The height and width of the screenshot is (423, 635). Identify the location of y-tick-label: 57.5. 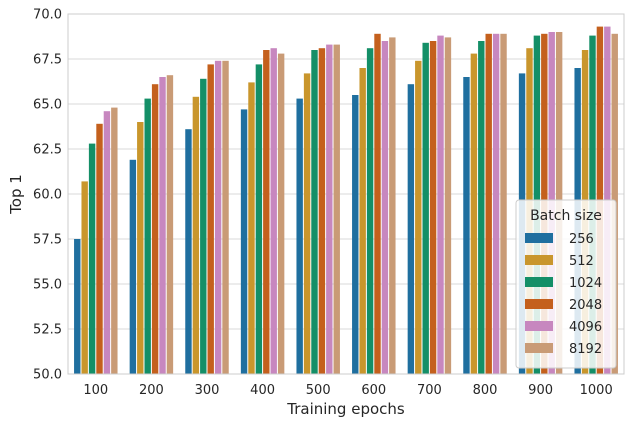
(47, 240).